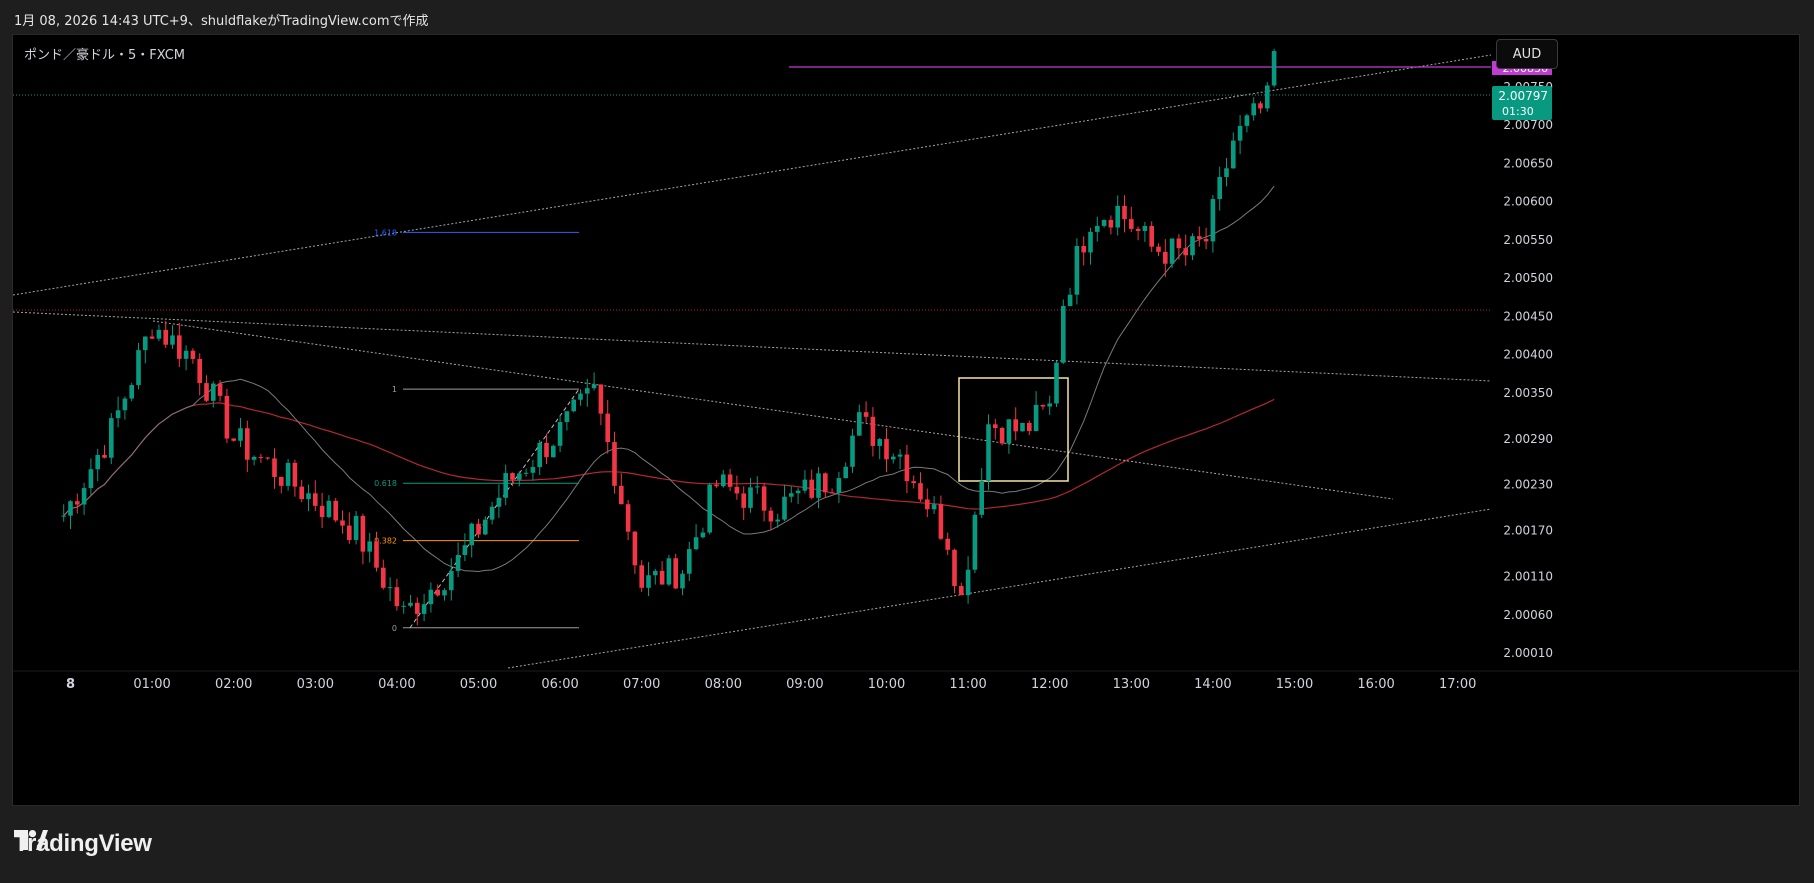  I want to click on currency-button: AUD, so click(1527, 54).